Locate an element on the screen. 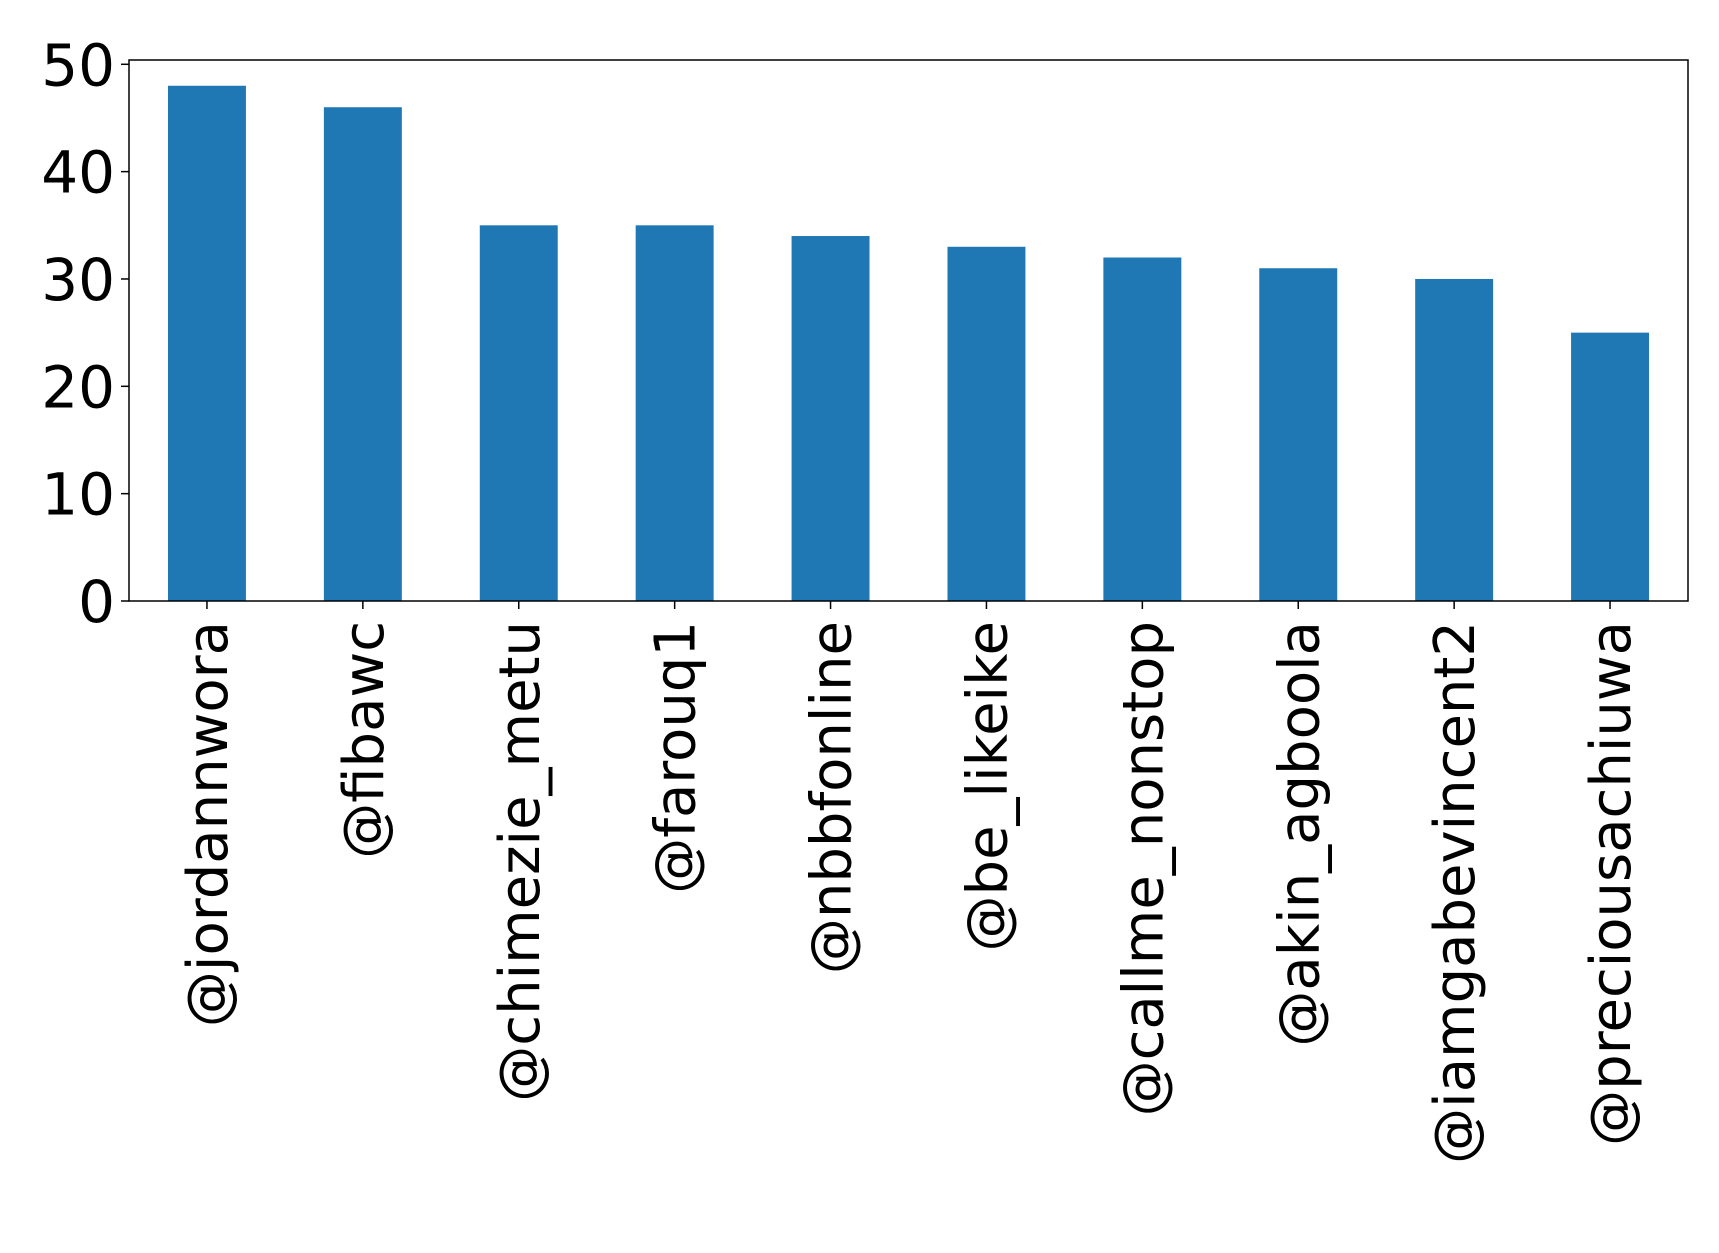  bar-jordannwora is located at coordinates (206, 343).